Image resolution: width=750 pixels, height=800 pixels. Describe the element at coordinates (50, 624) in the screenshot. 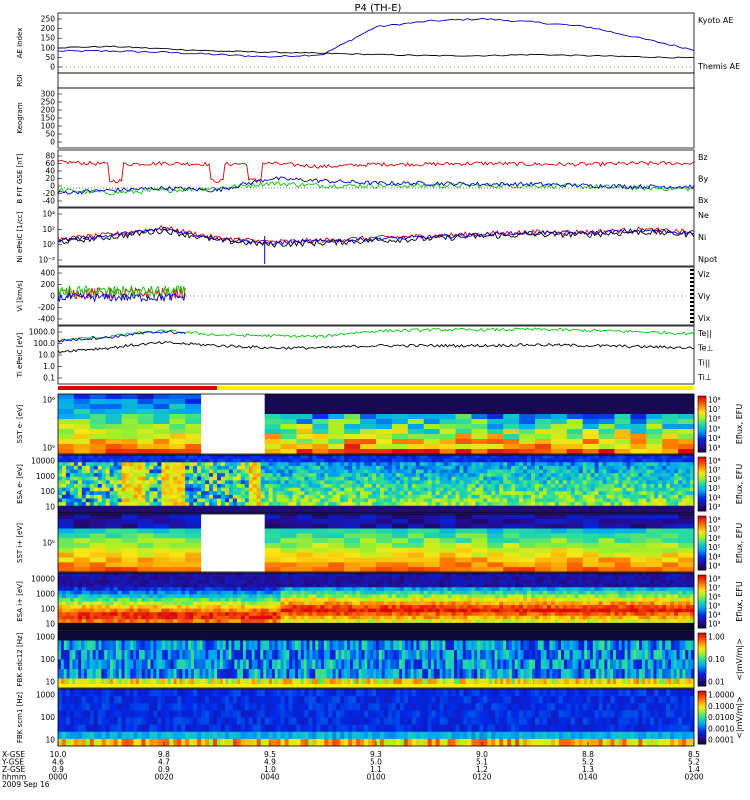

I see `ytick-esa_i: 10` at that location.